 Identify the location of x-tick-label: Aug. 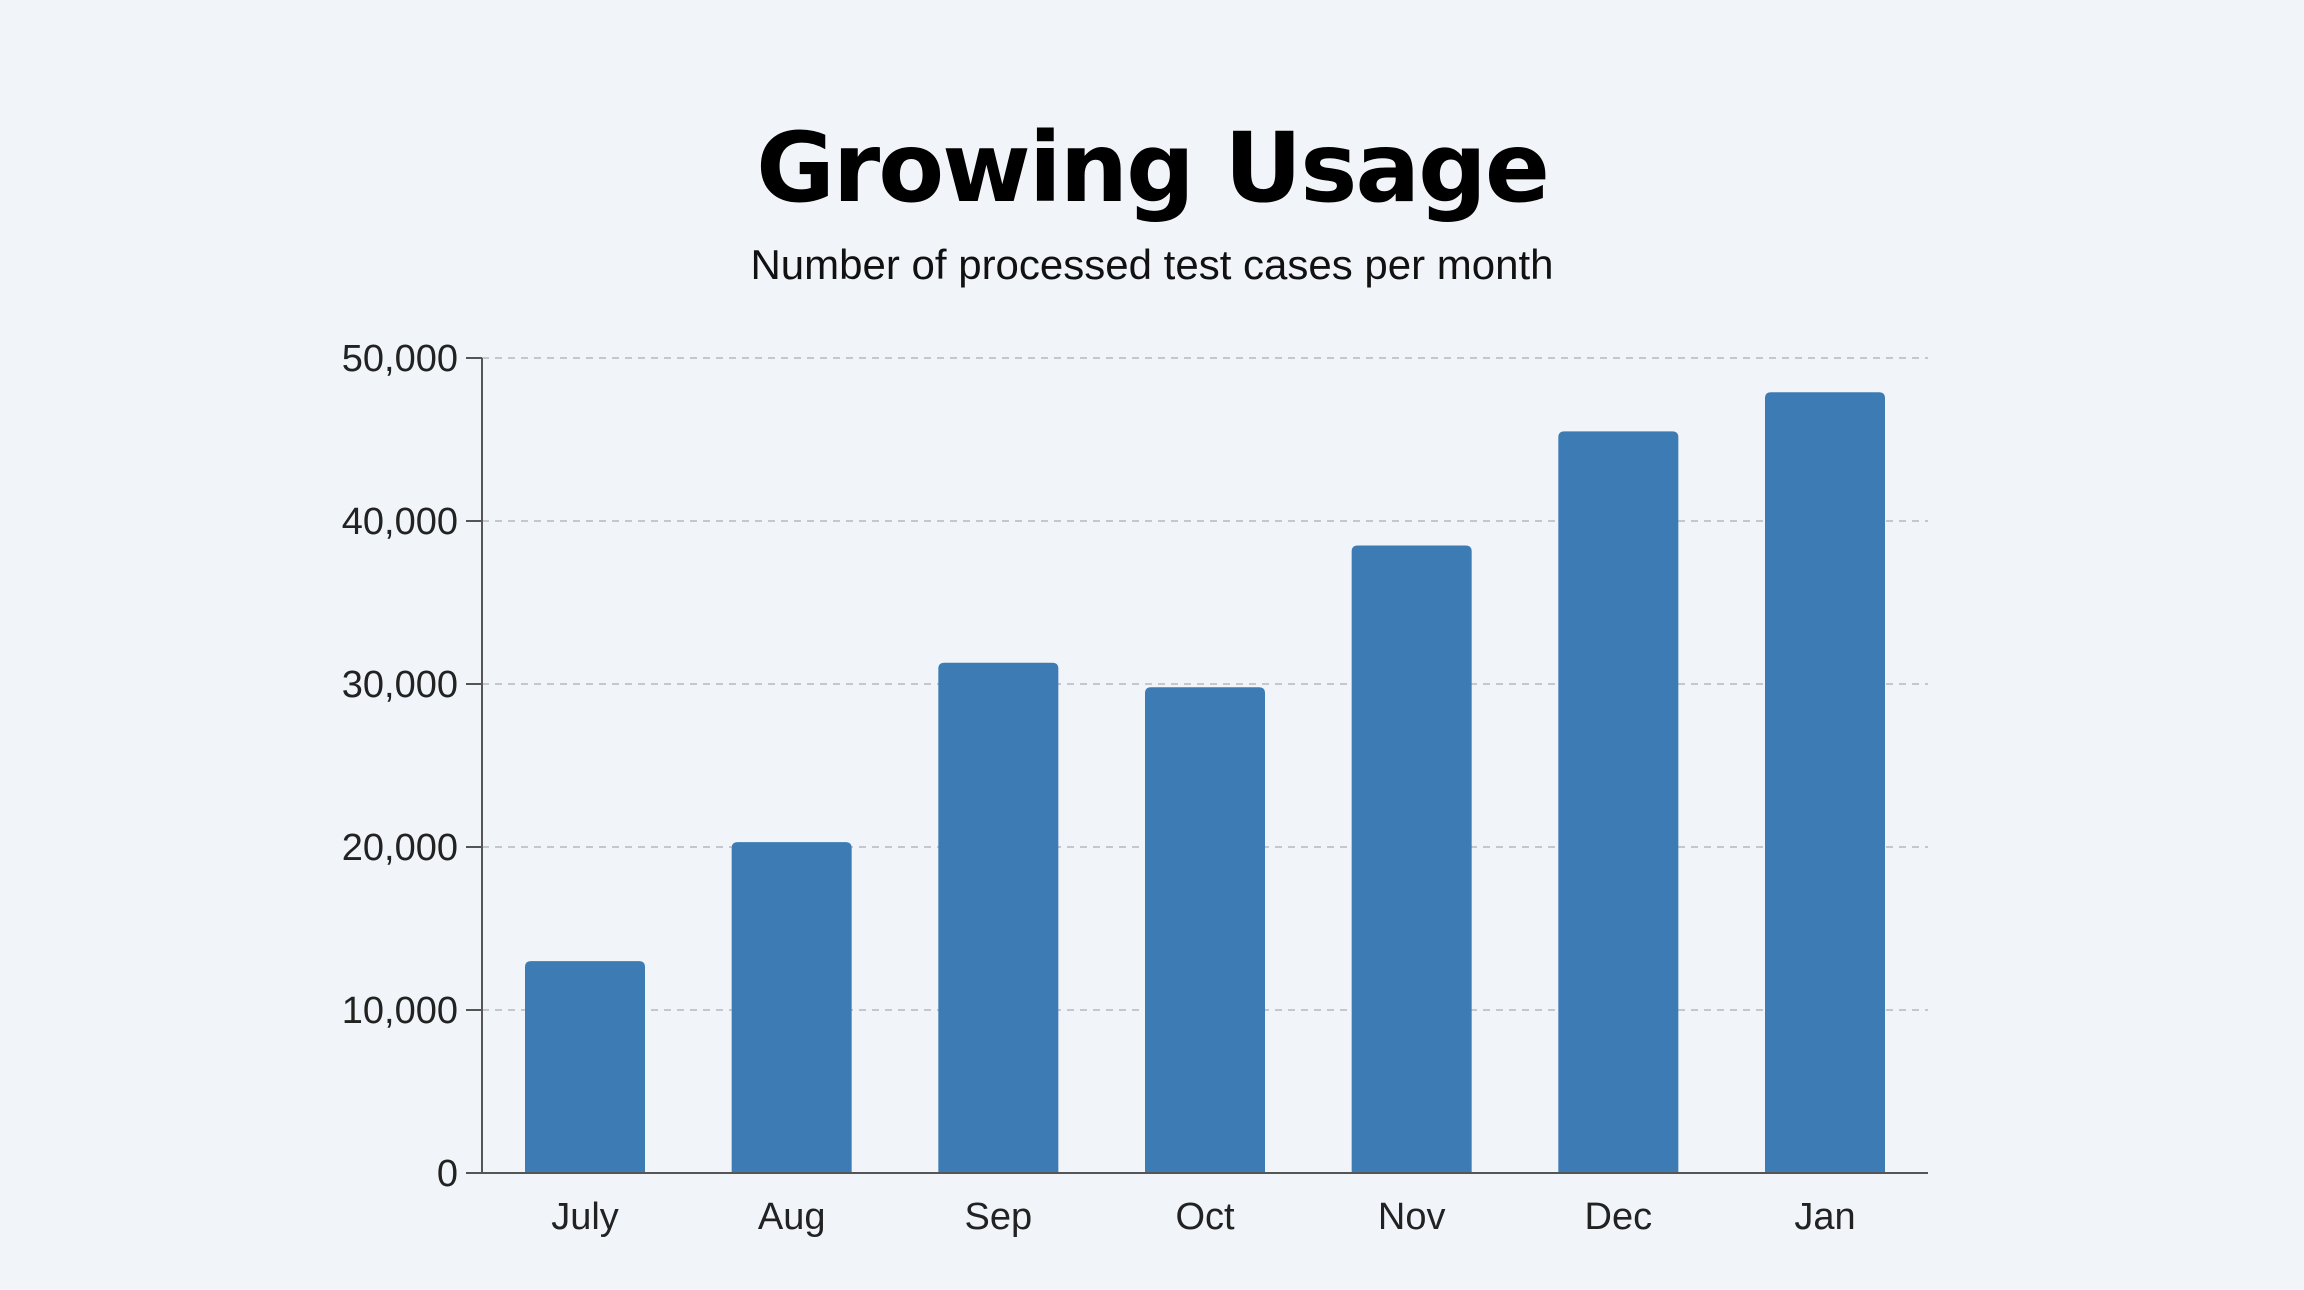
(792, 1217).